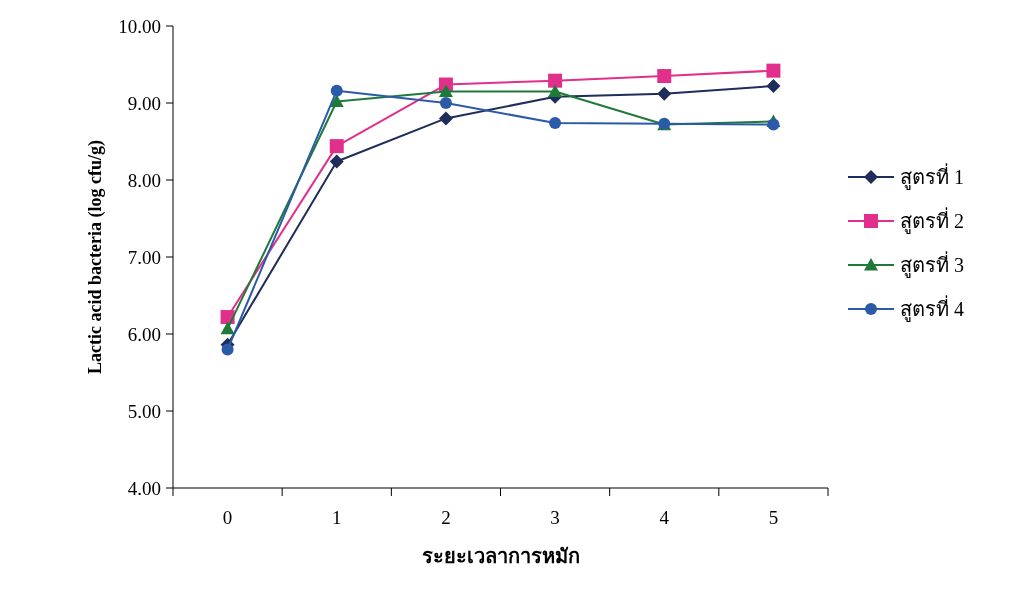  What do you see at coordinates (500, 556) in the screenshot?
I see `x-axis-title: ระยะเวลาการหมัก` at bounding box center [500, 556].